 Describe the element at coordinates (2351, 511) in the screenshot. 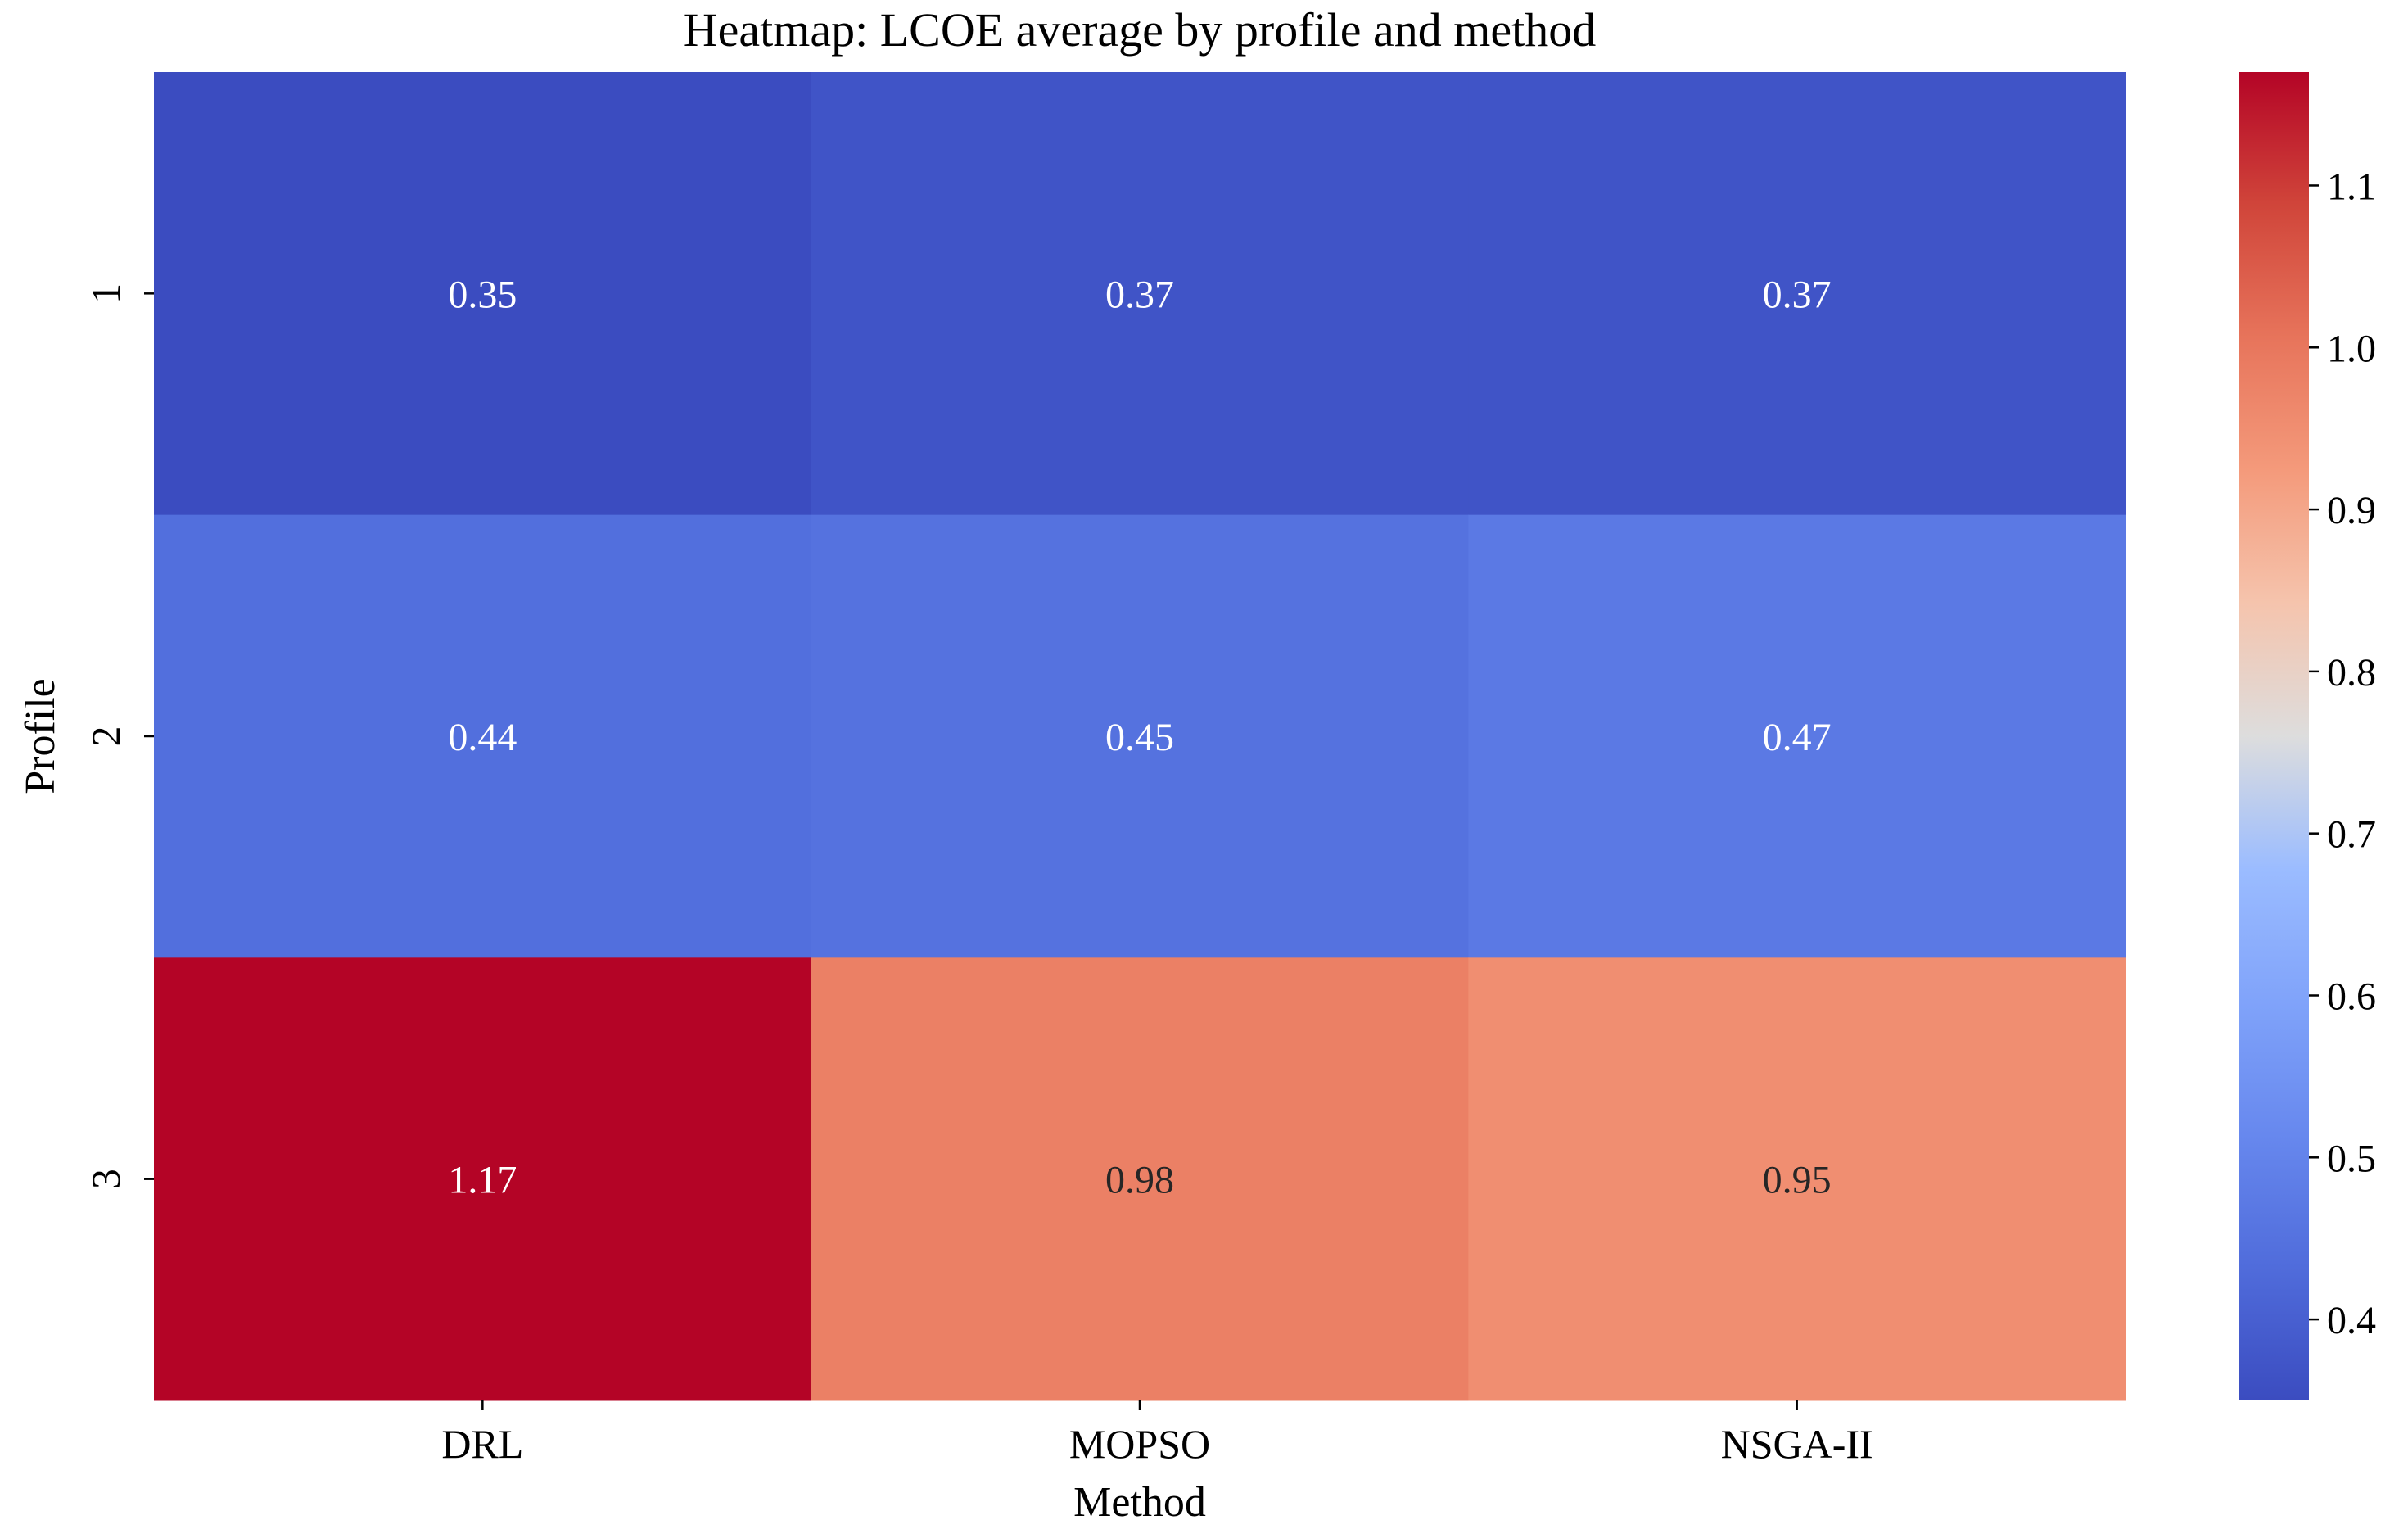

I see `colorbar-tick-label: 0.9` at that location.